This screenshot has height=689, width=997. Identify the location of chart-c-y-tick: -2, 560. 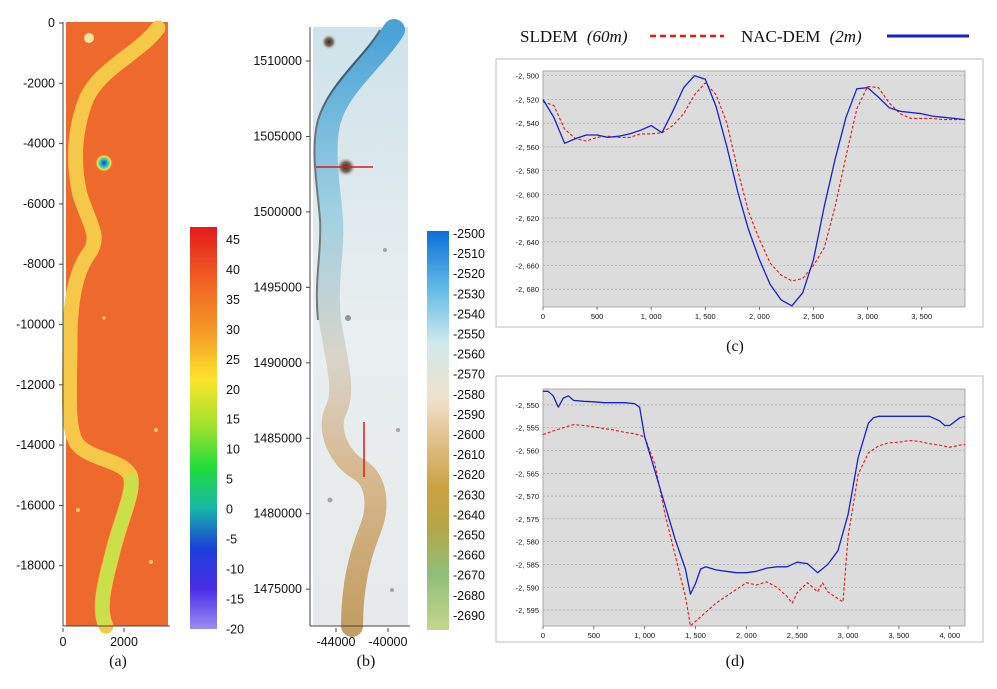
(527, 147).